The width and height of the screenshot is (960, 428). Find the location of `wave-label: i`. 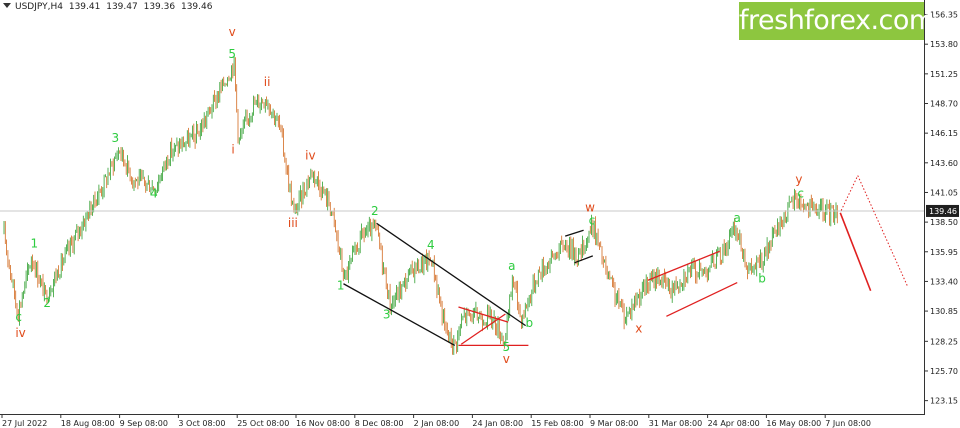

wave-label: i is located at coordinates (232, 150).